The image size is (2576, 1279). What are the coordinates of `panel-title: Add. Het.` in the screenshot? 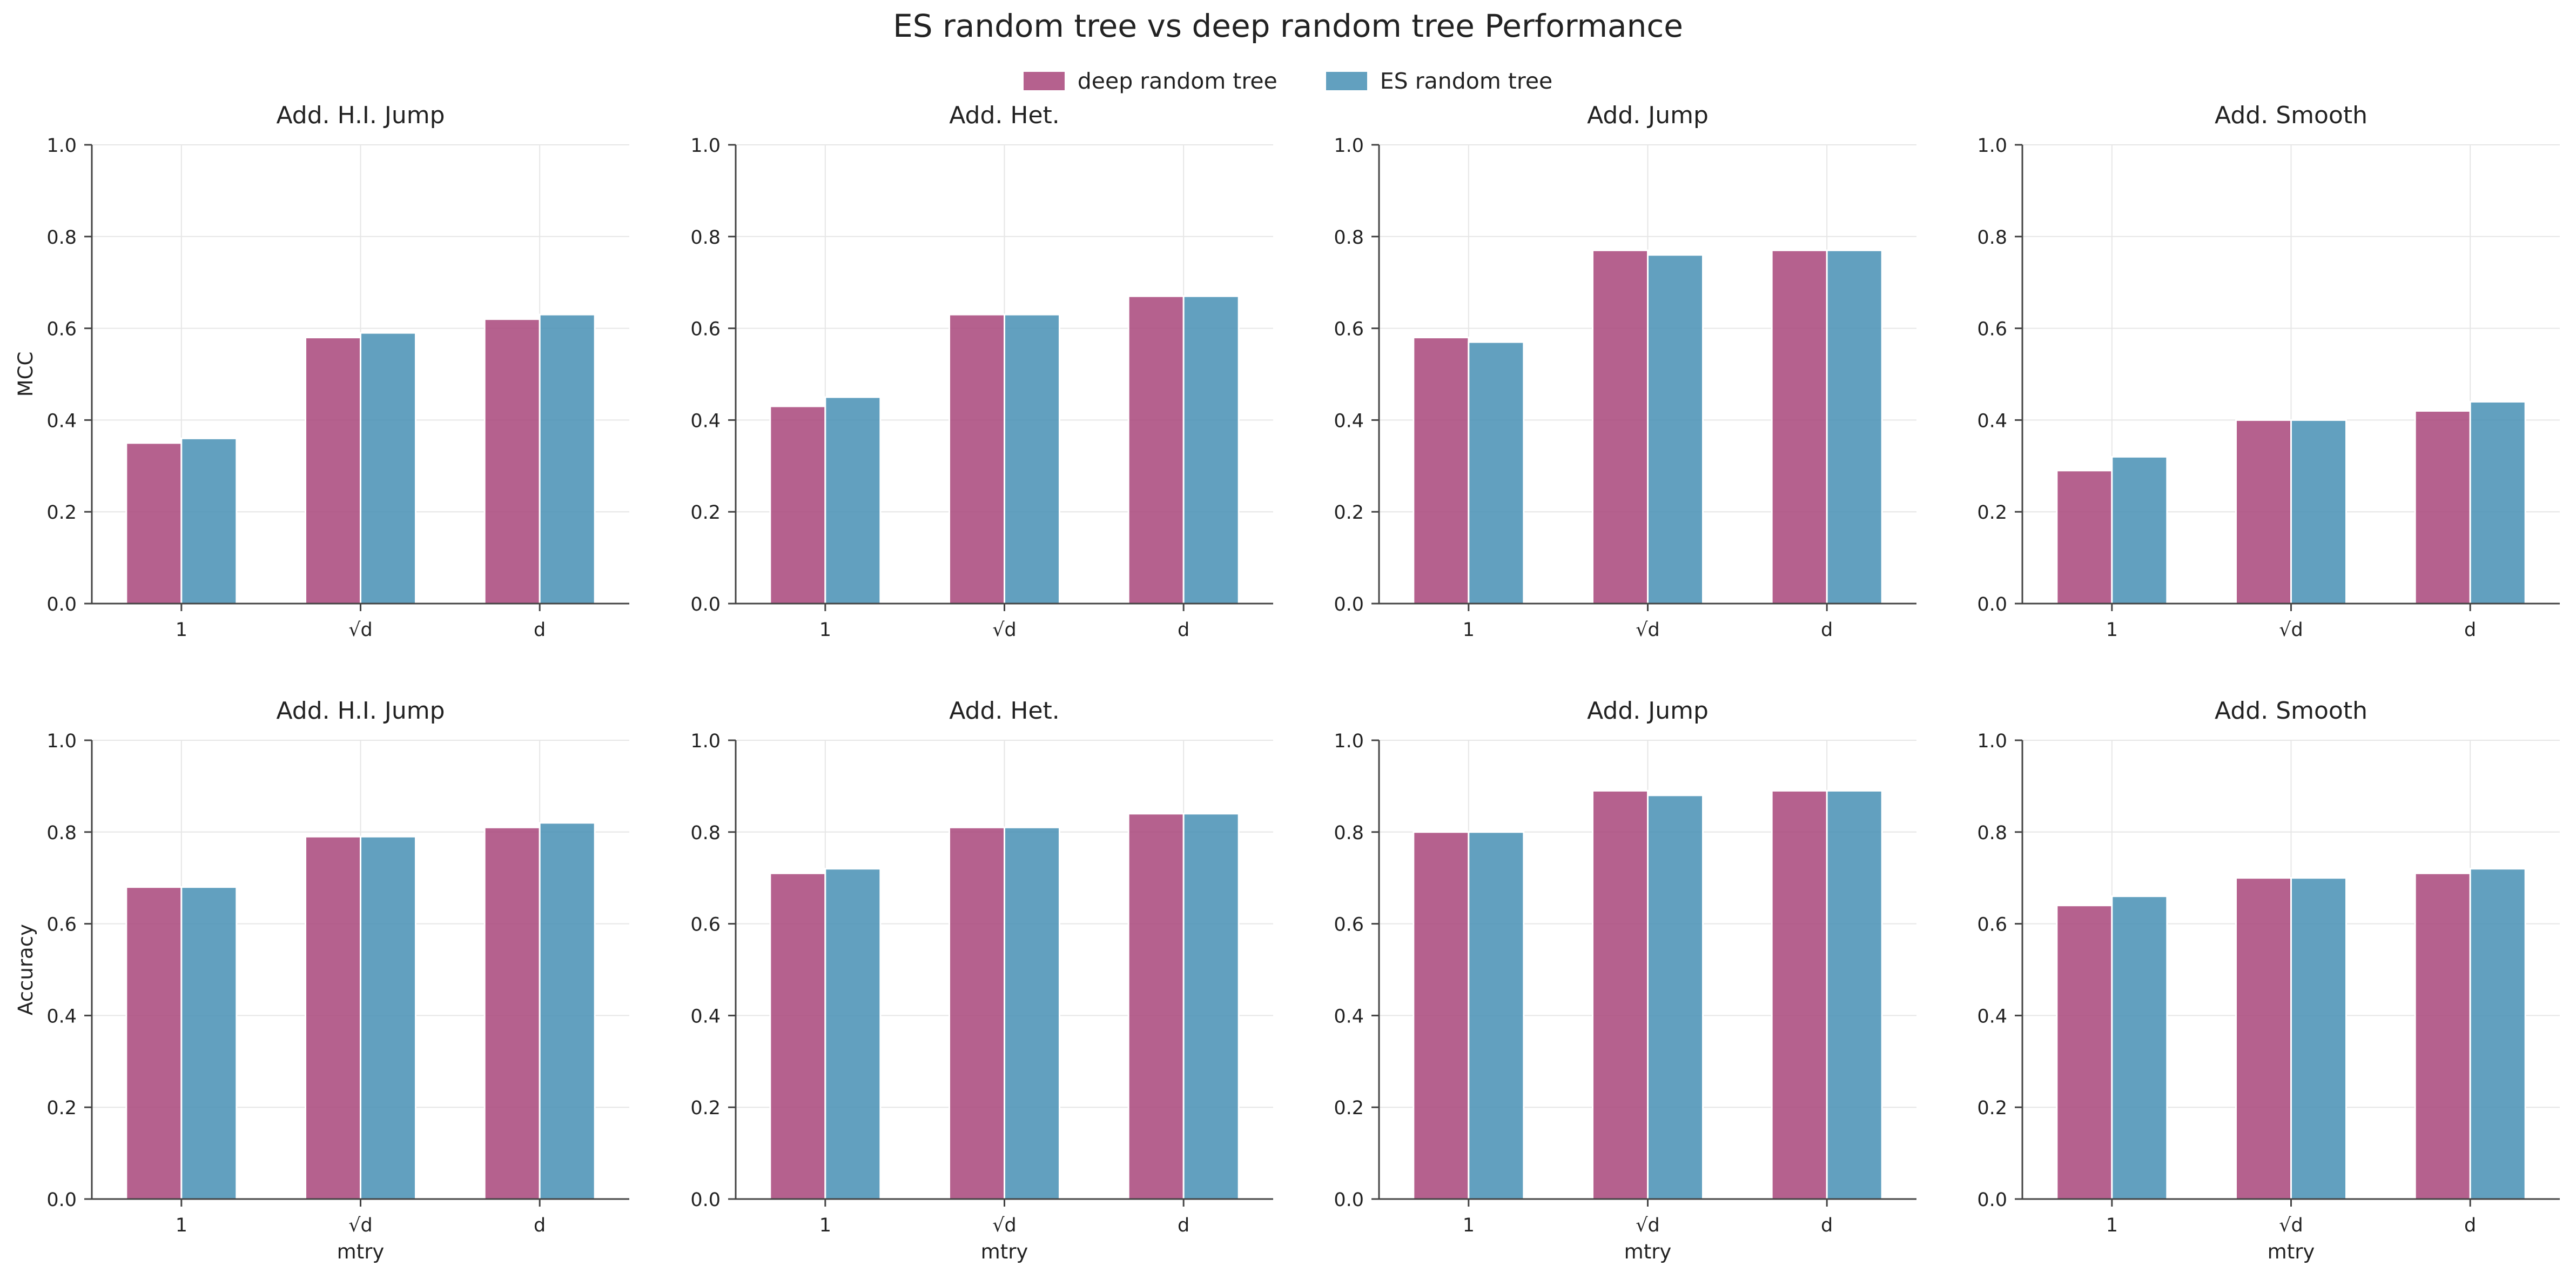 It's located at (1004, 115).